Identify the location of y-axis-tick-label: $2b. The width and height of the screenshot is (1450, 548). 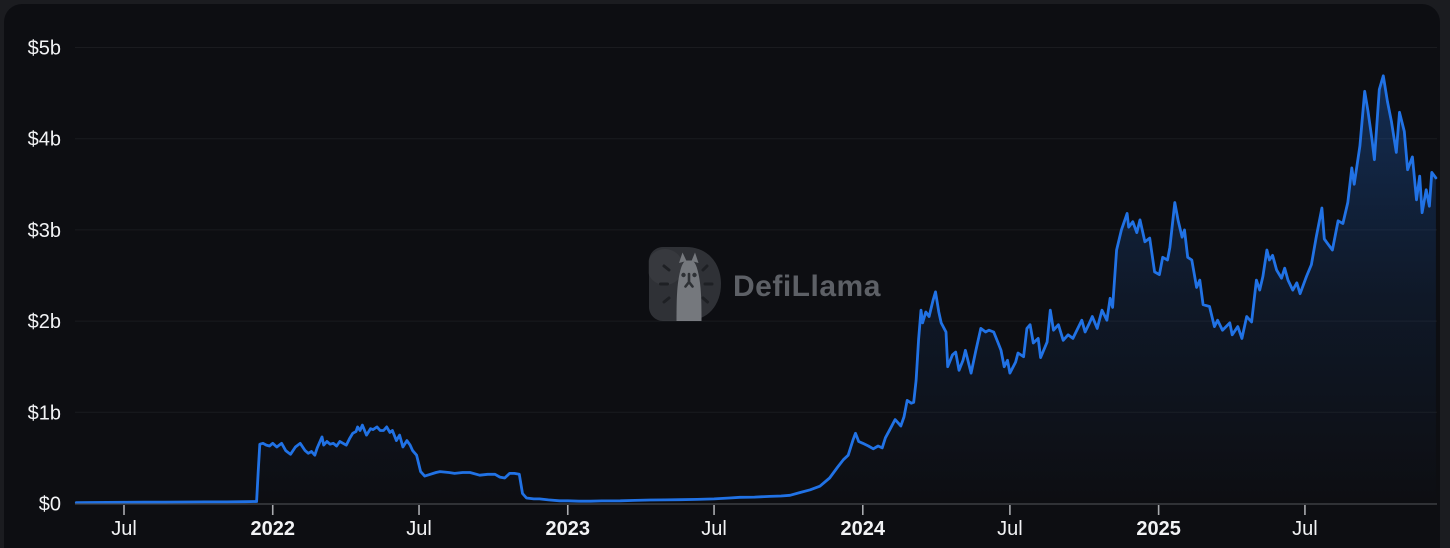
(44, 322).